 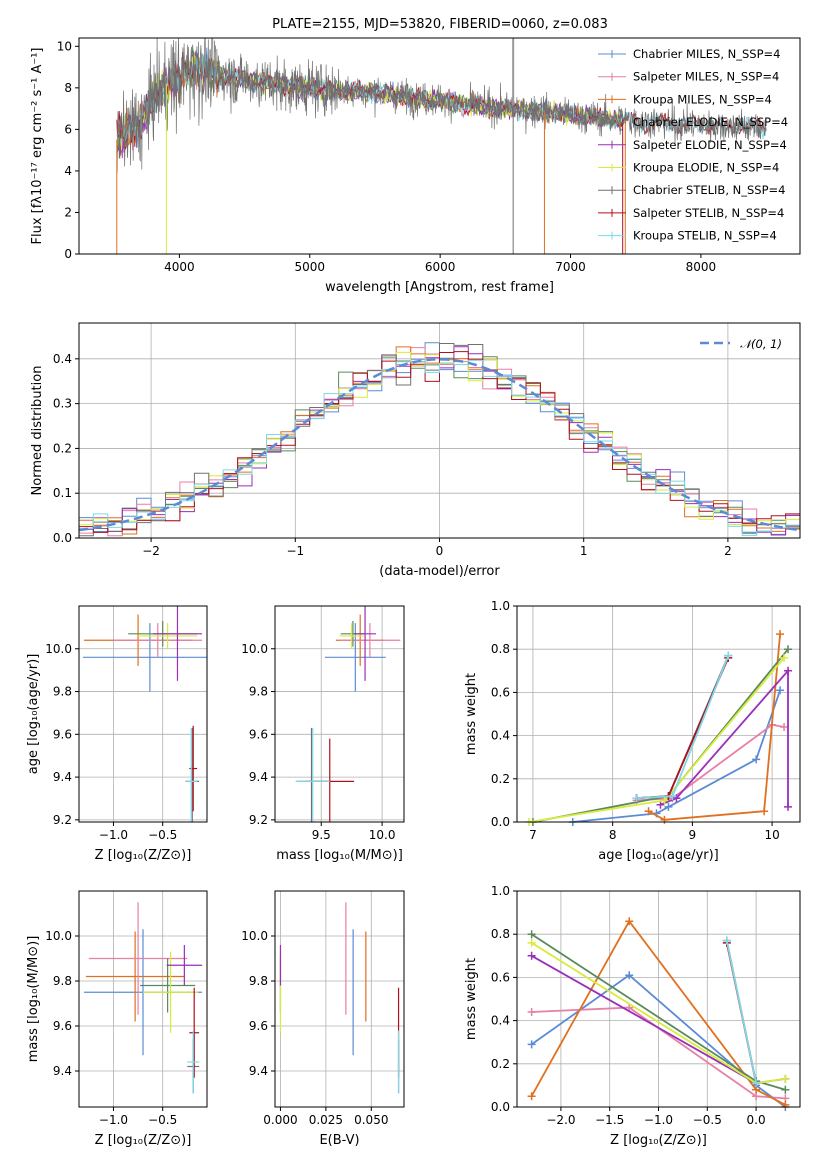 I want to click on y-tick-label: 0.1, so click(x=62, y=493).